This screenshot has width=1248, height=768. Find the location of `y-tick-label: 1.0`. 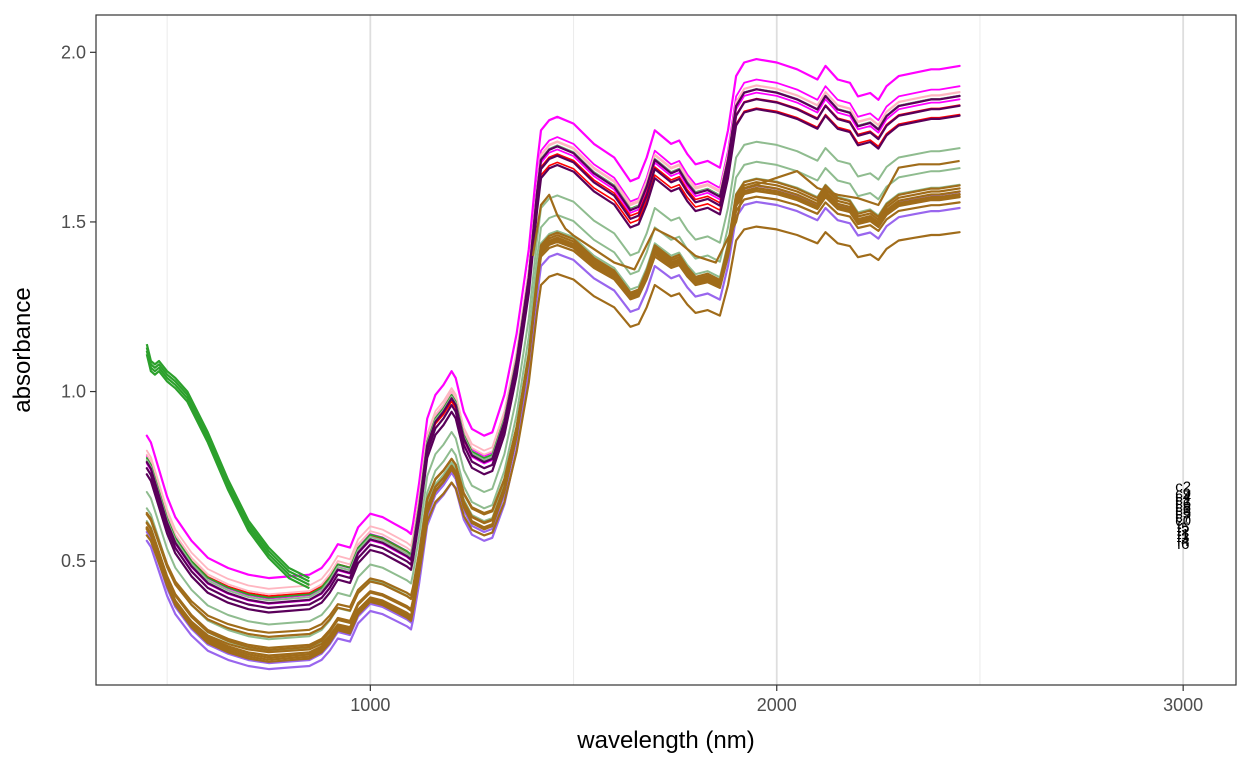

y-tick-label: 1.0 is located at coordinates (73, 392).